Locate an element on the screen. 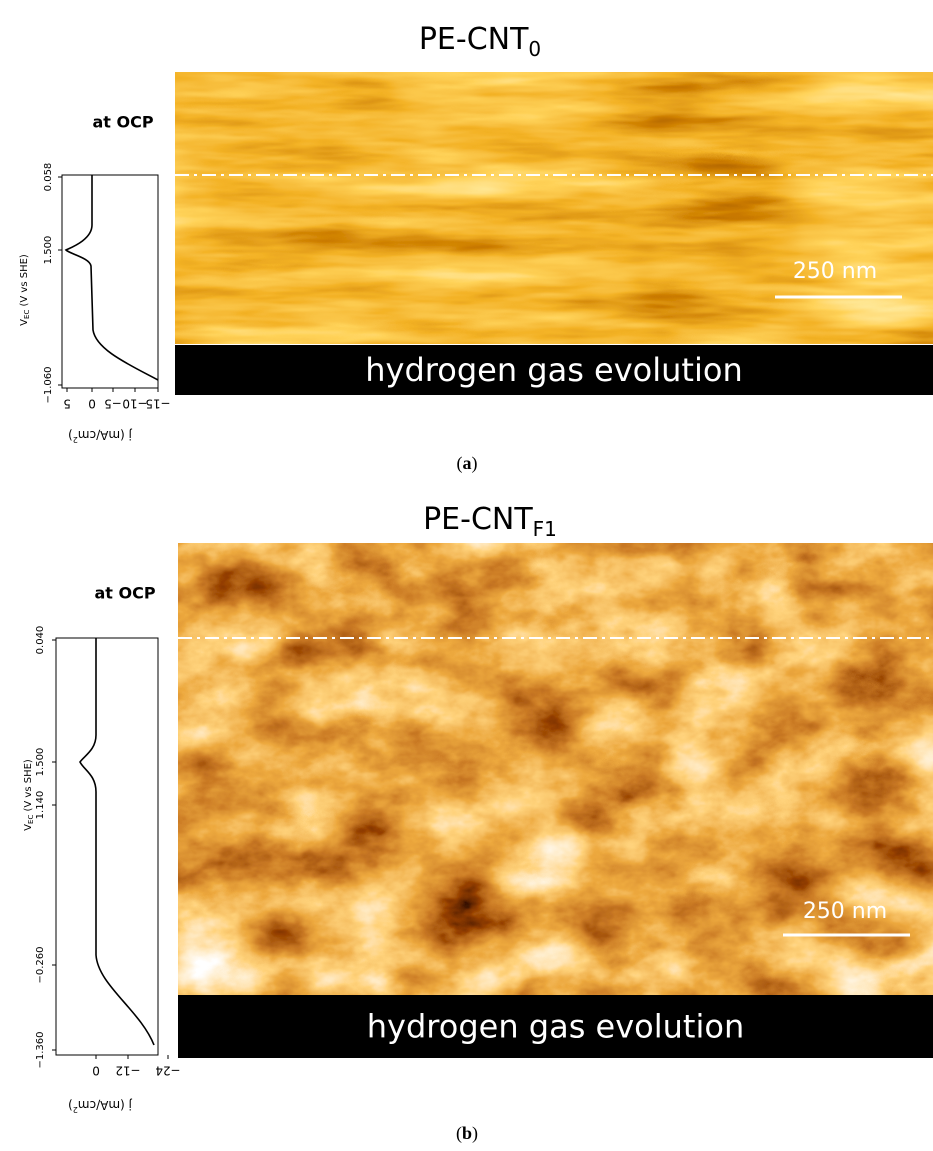  caption-letter: b is located at coordinates (467, 1133).